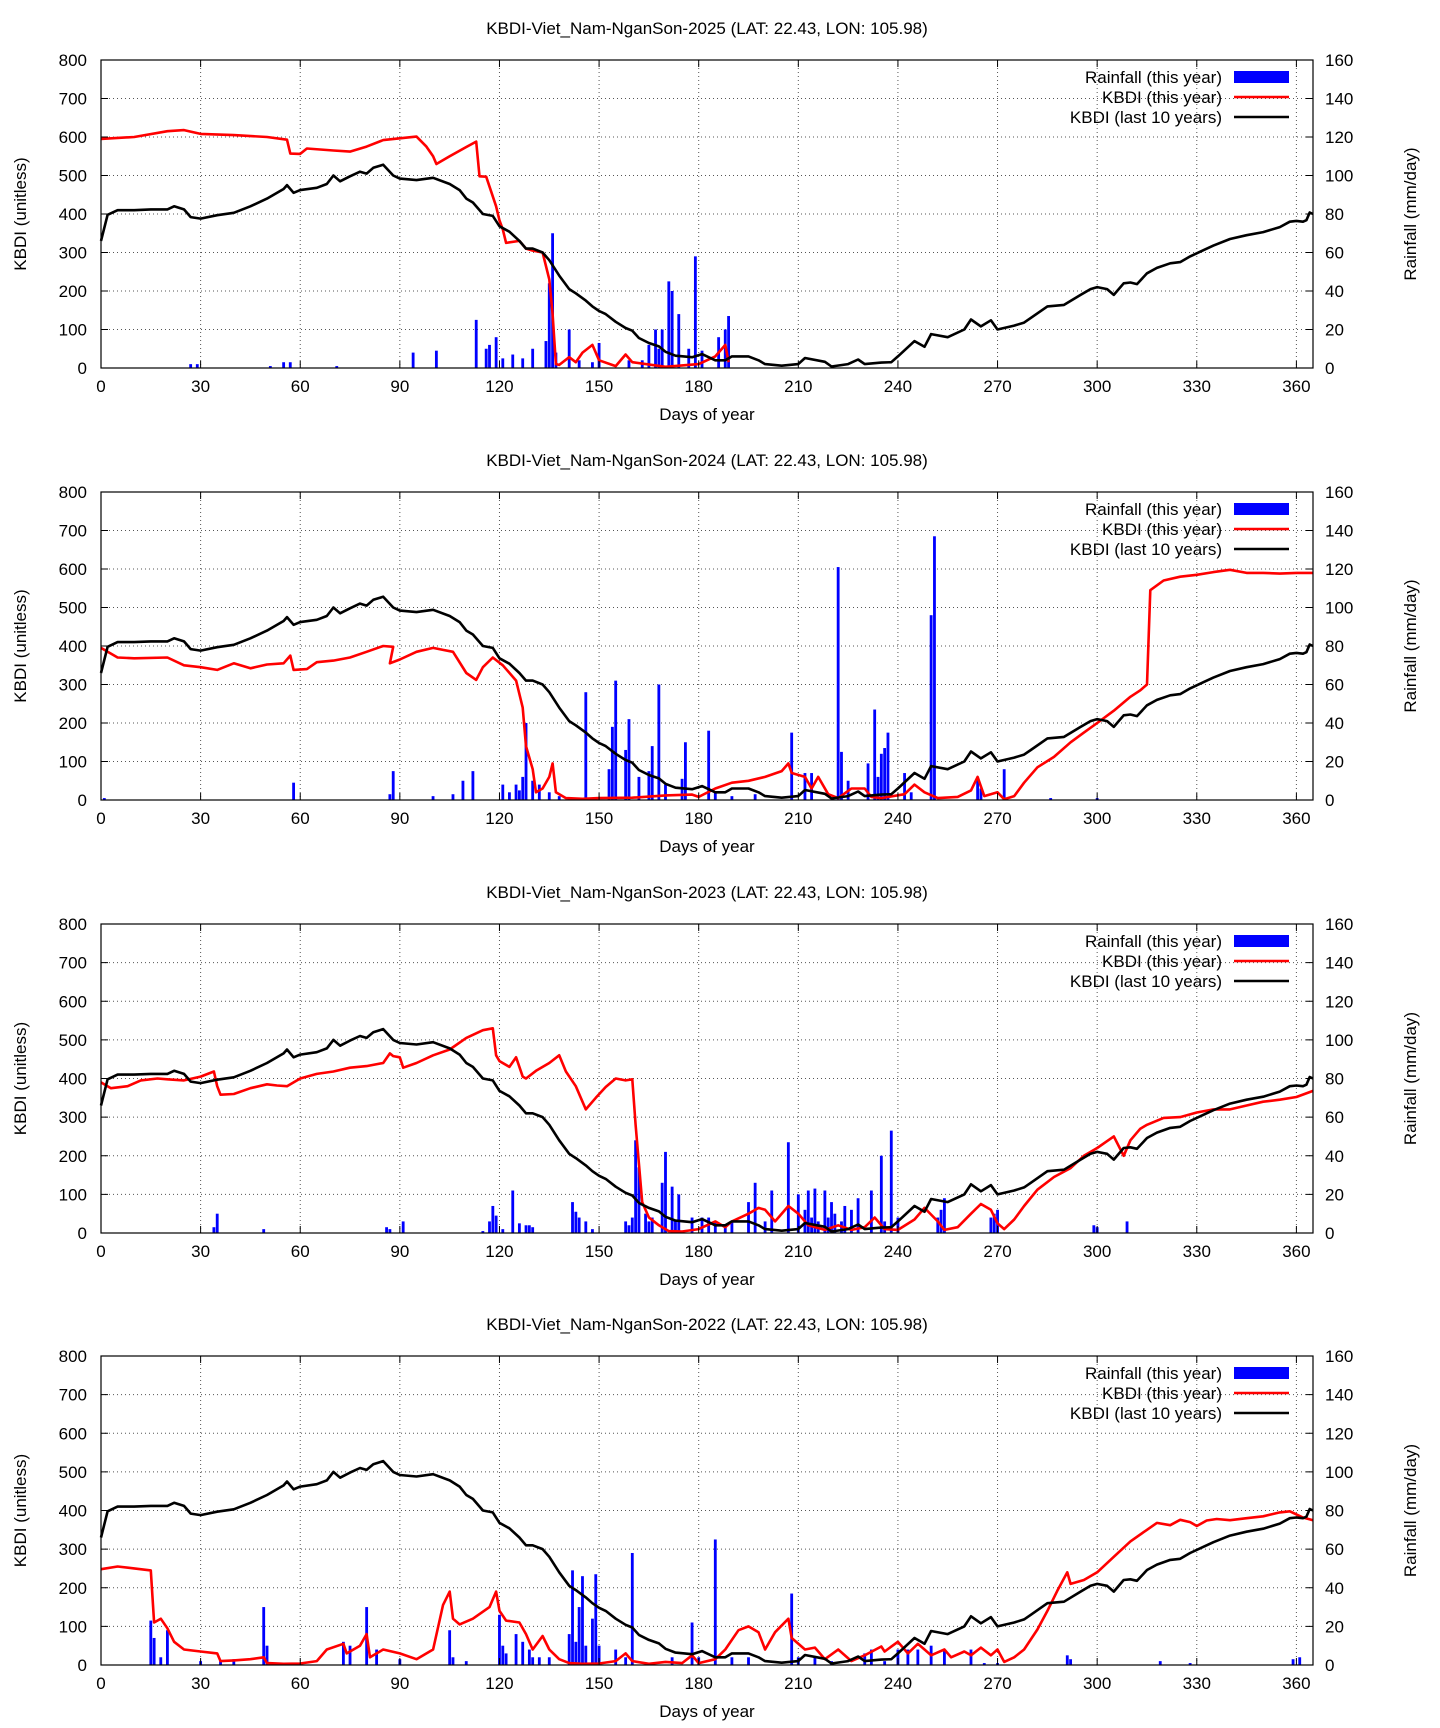 Image resolution: width=1440 pixels, height=1728 pixels. I want to click on y2-tick-label: 40, so click(1334, 723).